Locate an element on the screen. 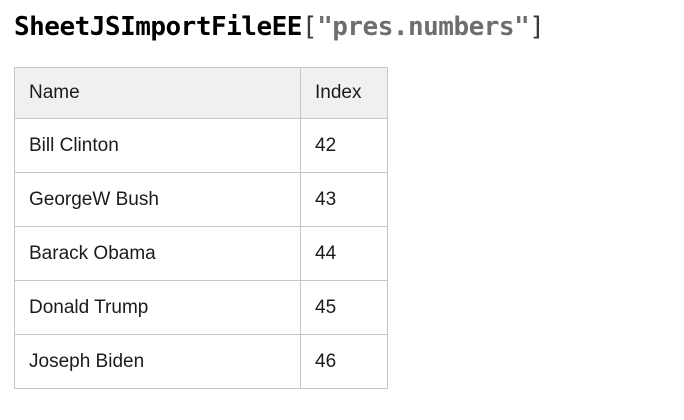 The image size is (684, 420). table-row: Barack Obama 44 is located at coordinates (201, 253).